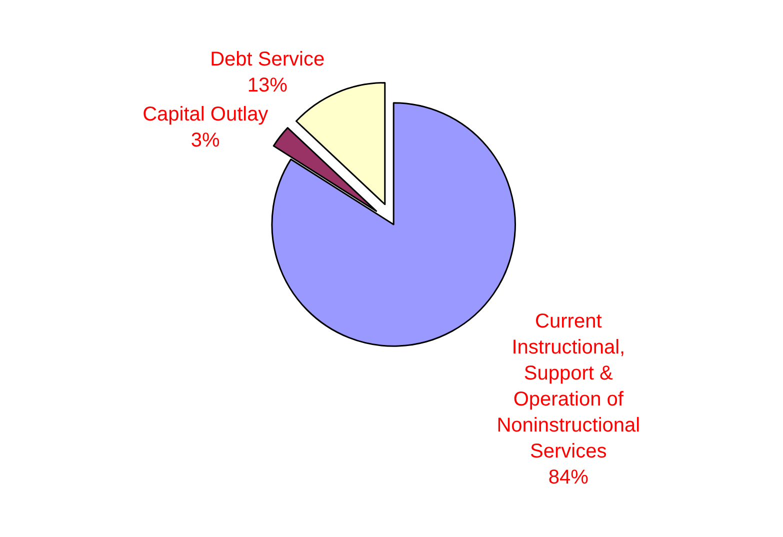 The width and height of the screenshot is (783, 537). I want to click on slice-label: Capital Outlay, so click(205, 115).